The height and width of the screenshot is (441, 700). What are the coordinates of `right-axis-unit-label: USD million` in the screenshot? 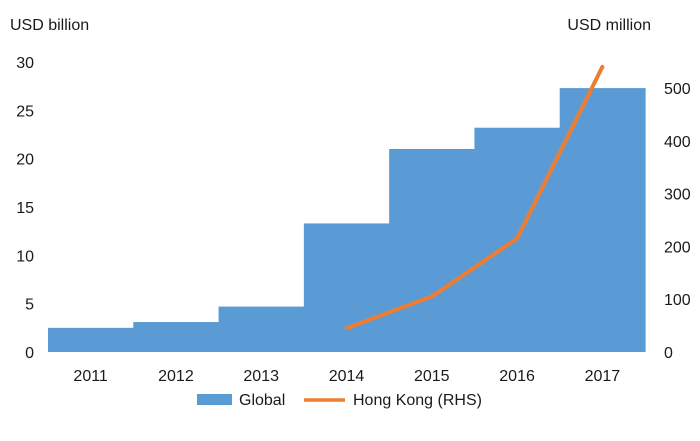 It's located at (609, 25).